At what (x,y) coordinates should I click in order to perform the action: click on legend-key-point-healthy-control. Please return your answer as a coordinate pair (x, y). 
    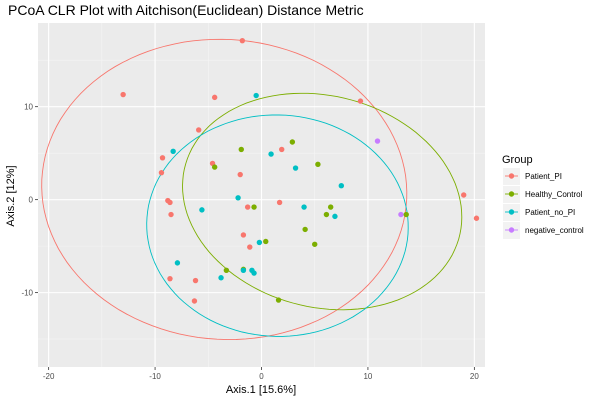
    Looking at the image, I should click on (511, 194).